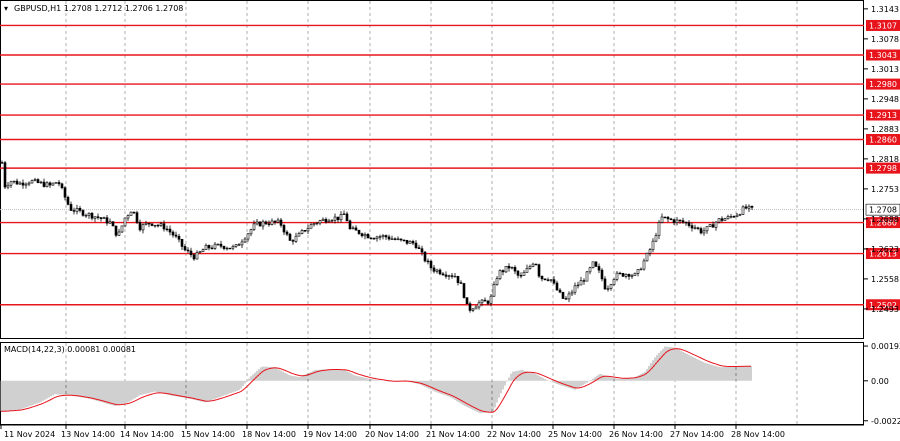 The width and height of the screenshot is (900, 441). Describe the element at coordinates (885, 346) in the screenshot. I see `macd-tick-label: 0.00193` at that location.